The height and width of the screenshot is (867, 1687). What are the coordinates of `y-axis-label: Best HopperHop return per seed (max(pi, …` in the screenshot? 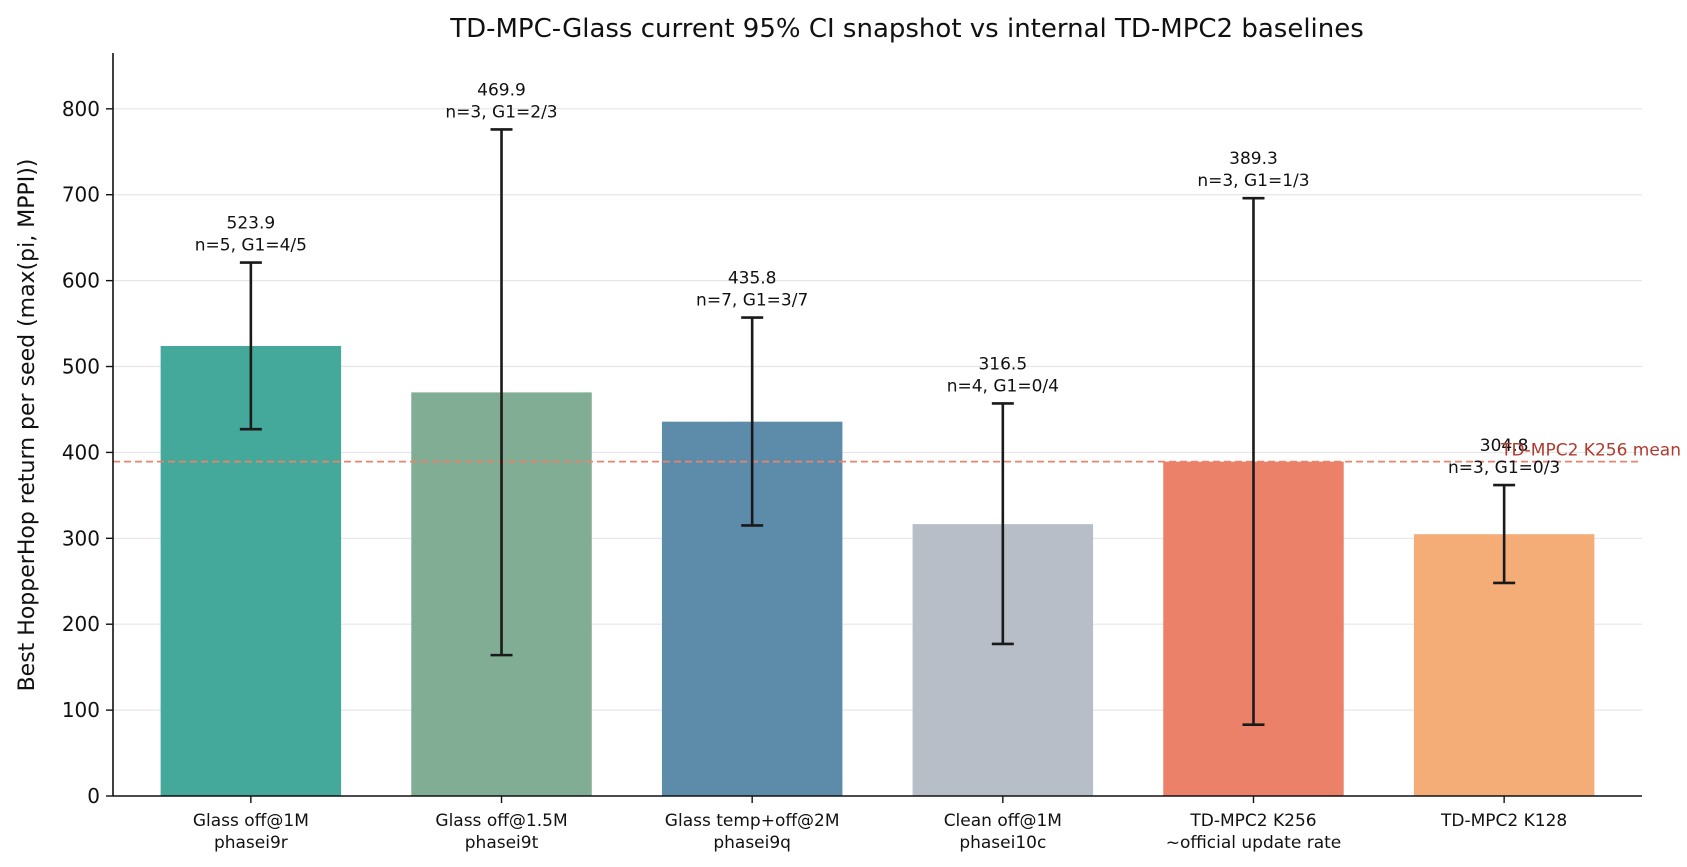 It's located at (27, 425).